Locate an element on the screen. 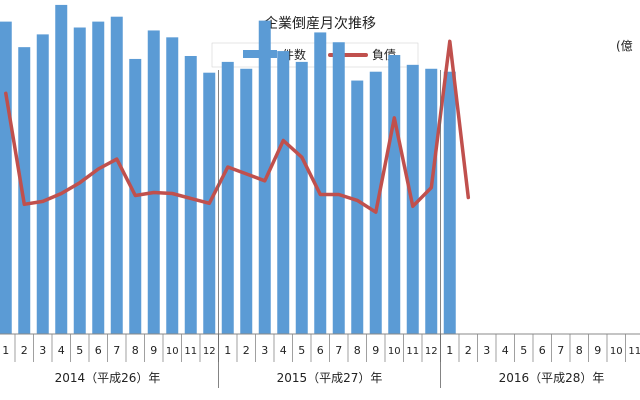 This screenshot has width=640, height=400. year-group-label: 2014（平成26）年 is located at coordinates (108, 378).